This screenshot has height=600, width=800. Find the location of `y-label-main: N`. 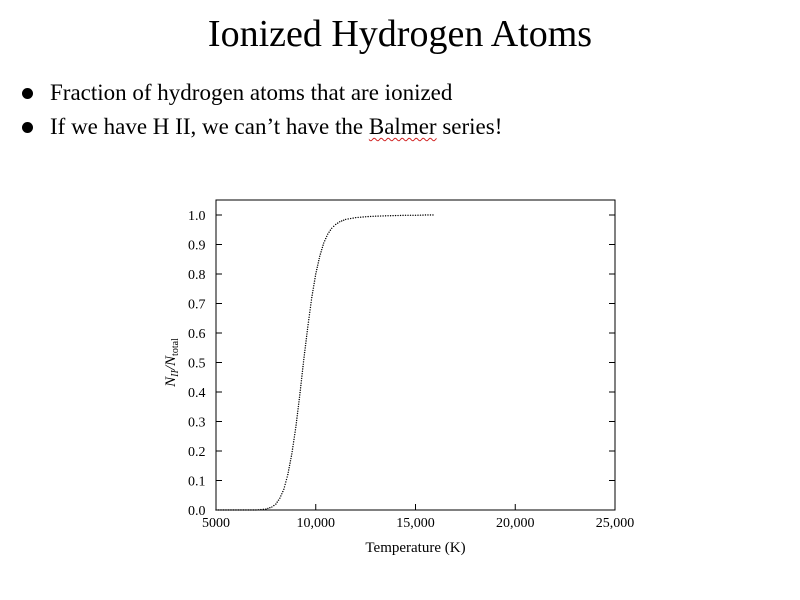

y-label-main: N is located at coordinates (171, 382).